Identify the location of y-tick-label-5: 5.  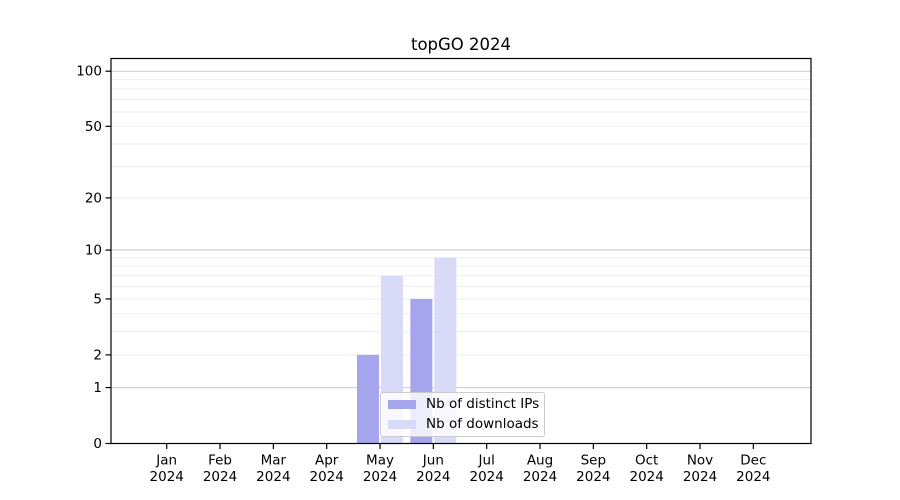
(97, 299).